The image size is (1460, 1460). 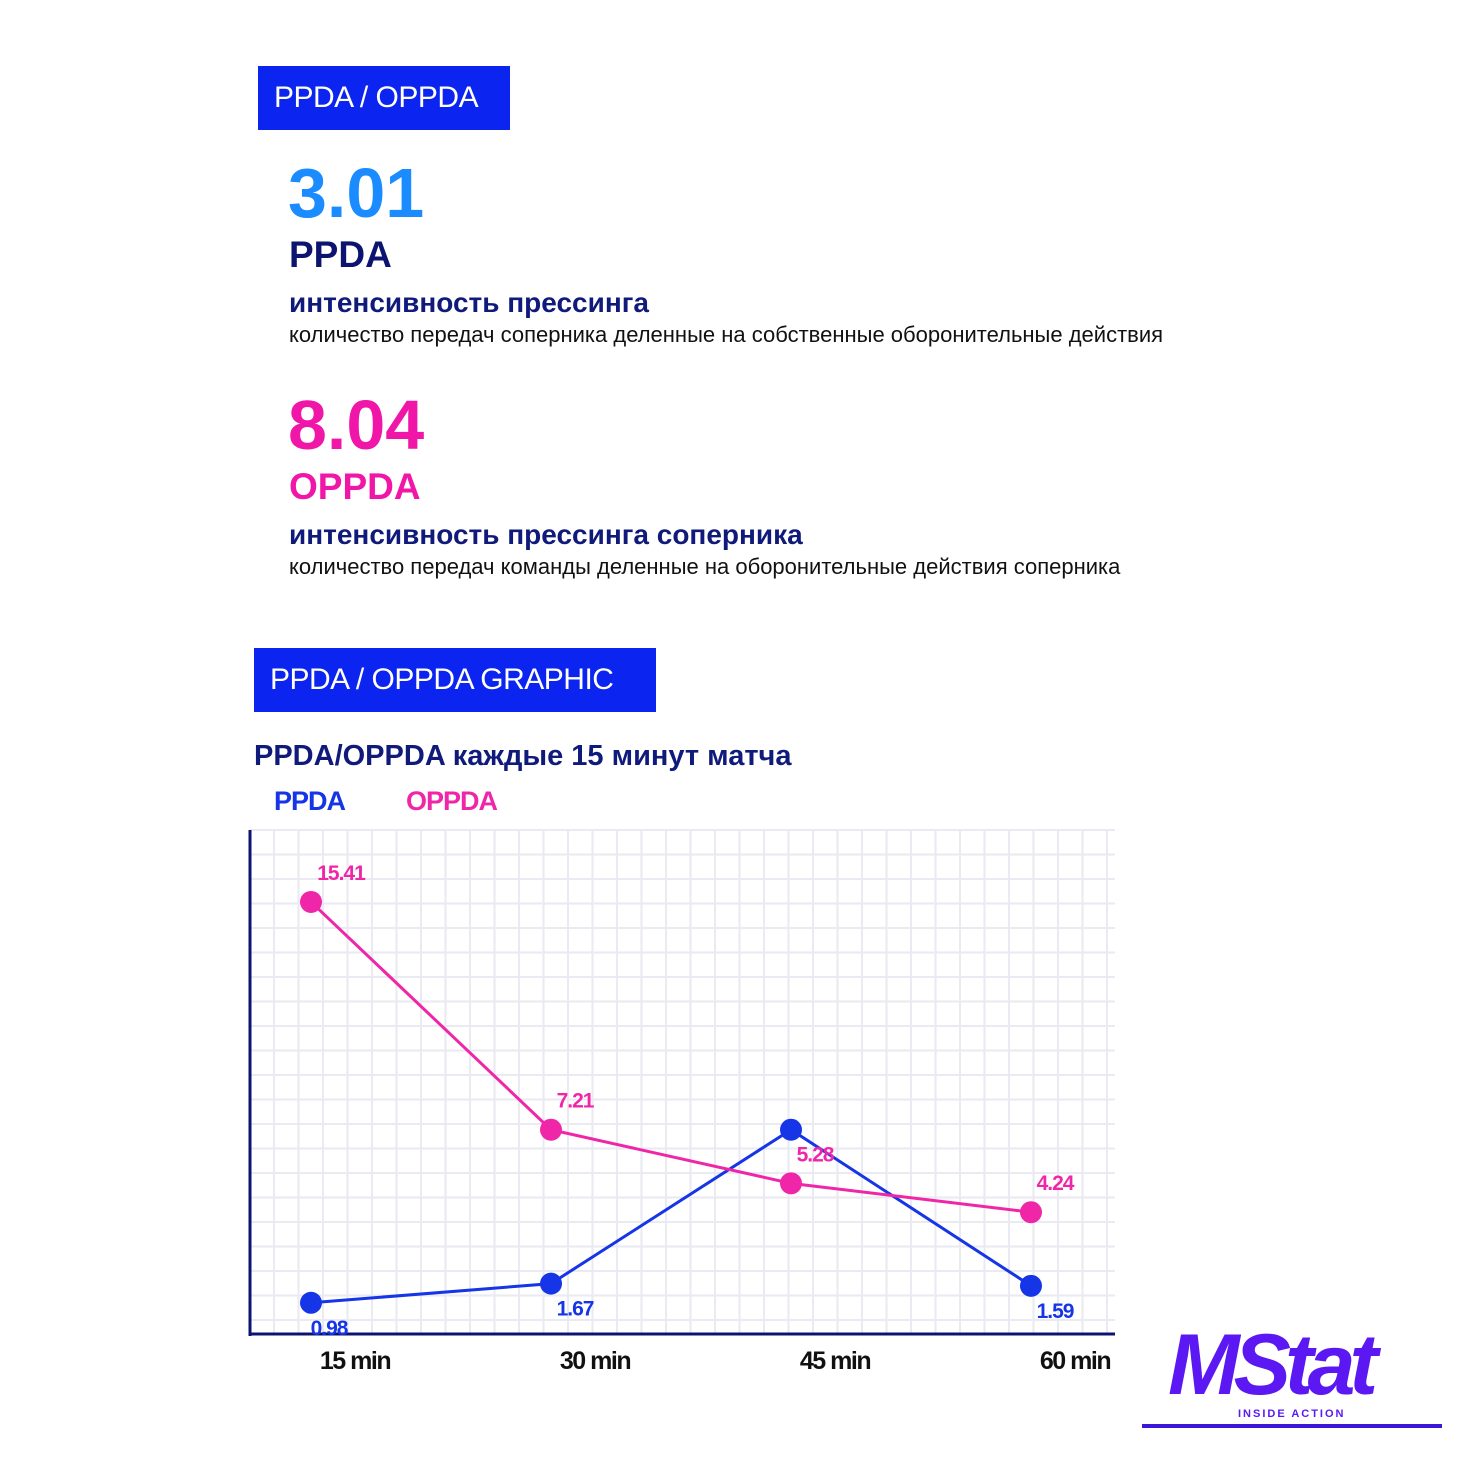 What do you see at coordinates (455, 680) in the screenshot?
I see `section-label-graphic: PPDA / OPPDA GRAPHIC` at bounding box center [455, 680].